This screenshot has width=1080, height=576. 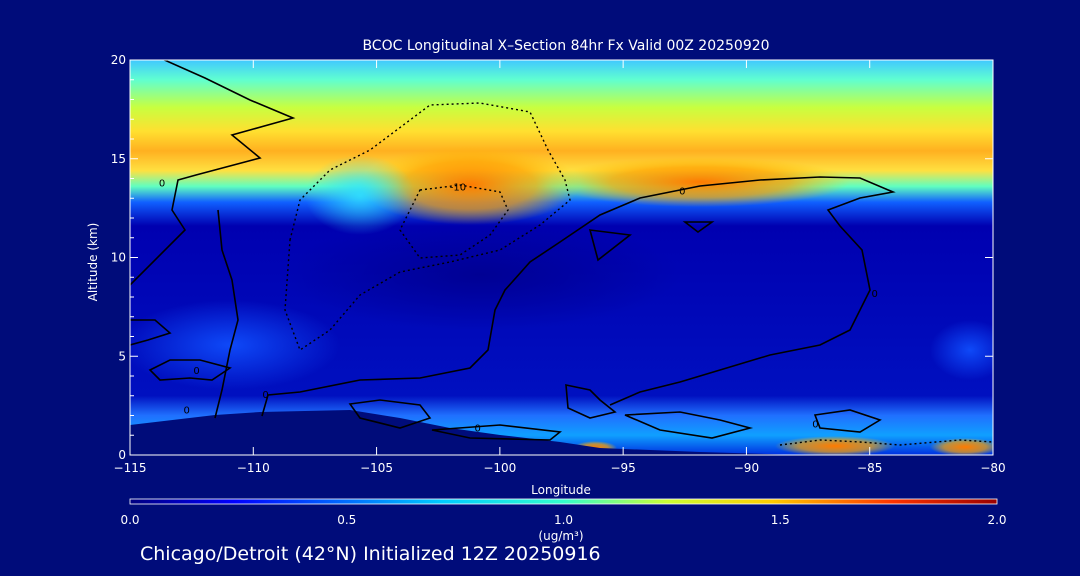 I want to click on y-tick-label: 20, so click(x=118, y=60).